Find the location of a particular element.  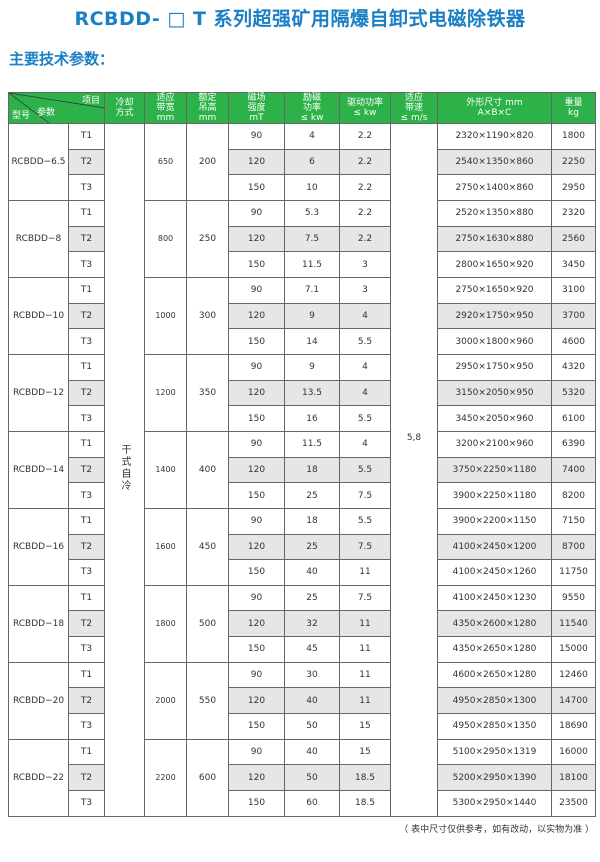

h-text: 适应 is located at coordinates (165, 98).